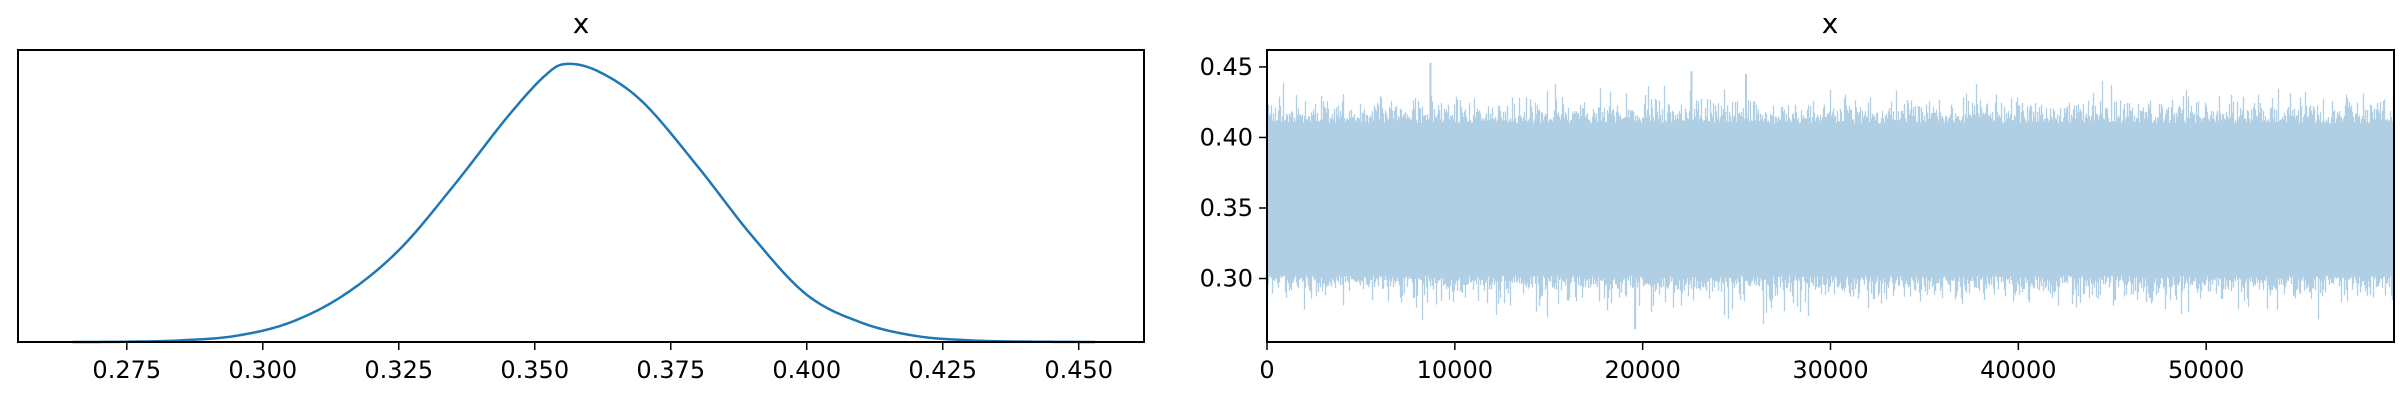 The image size is (2400, 400). I want to click on trace-x-tick-label: 10000, so click(1455, 370).